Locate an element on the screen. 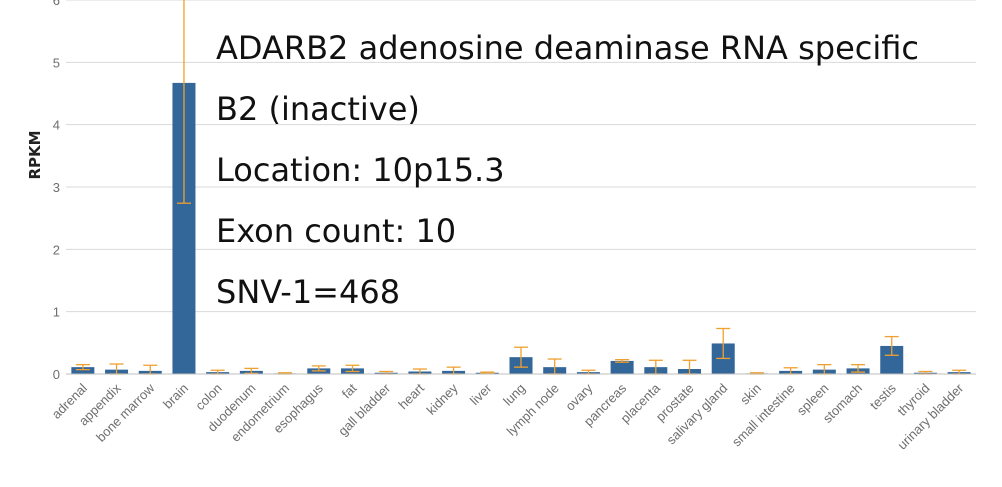  y-tick-label: 5 is located at coordinates (56, 62).